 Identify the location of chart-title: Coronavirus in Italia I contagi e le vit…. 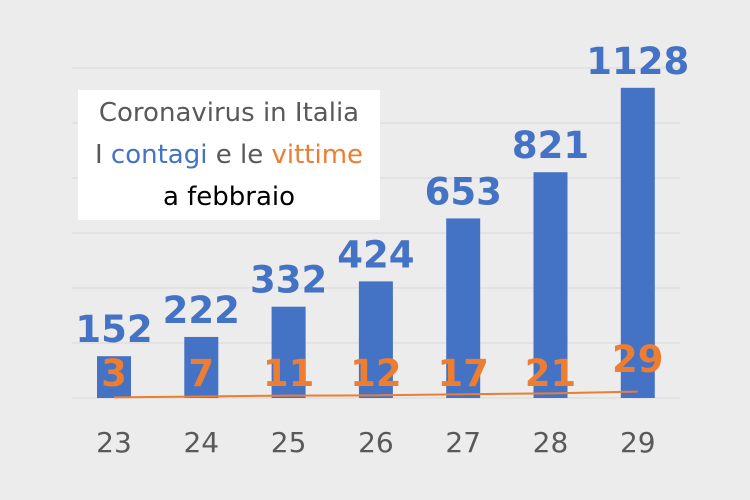
(229, 155).